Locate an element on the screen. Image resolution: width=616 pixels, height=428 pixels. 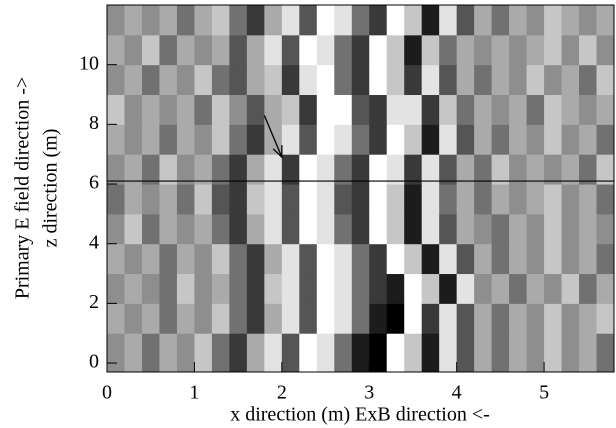
y-tick-label: 8 is located at coordinates (94, 123).